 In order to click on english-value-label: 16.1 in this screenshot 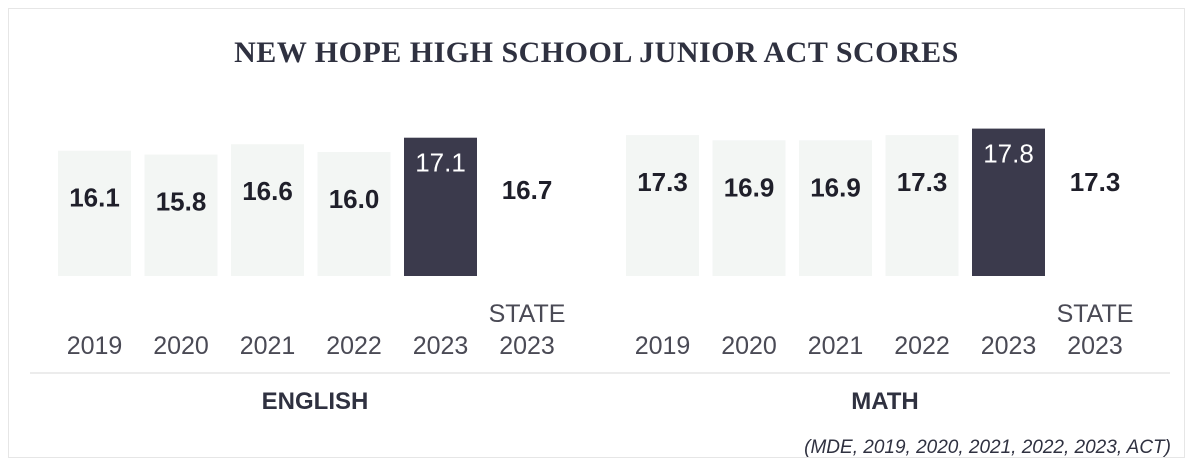, I will do `click(94, 198)`.